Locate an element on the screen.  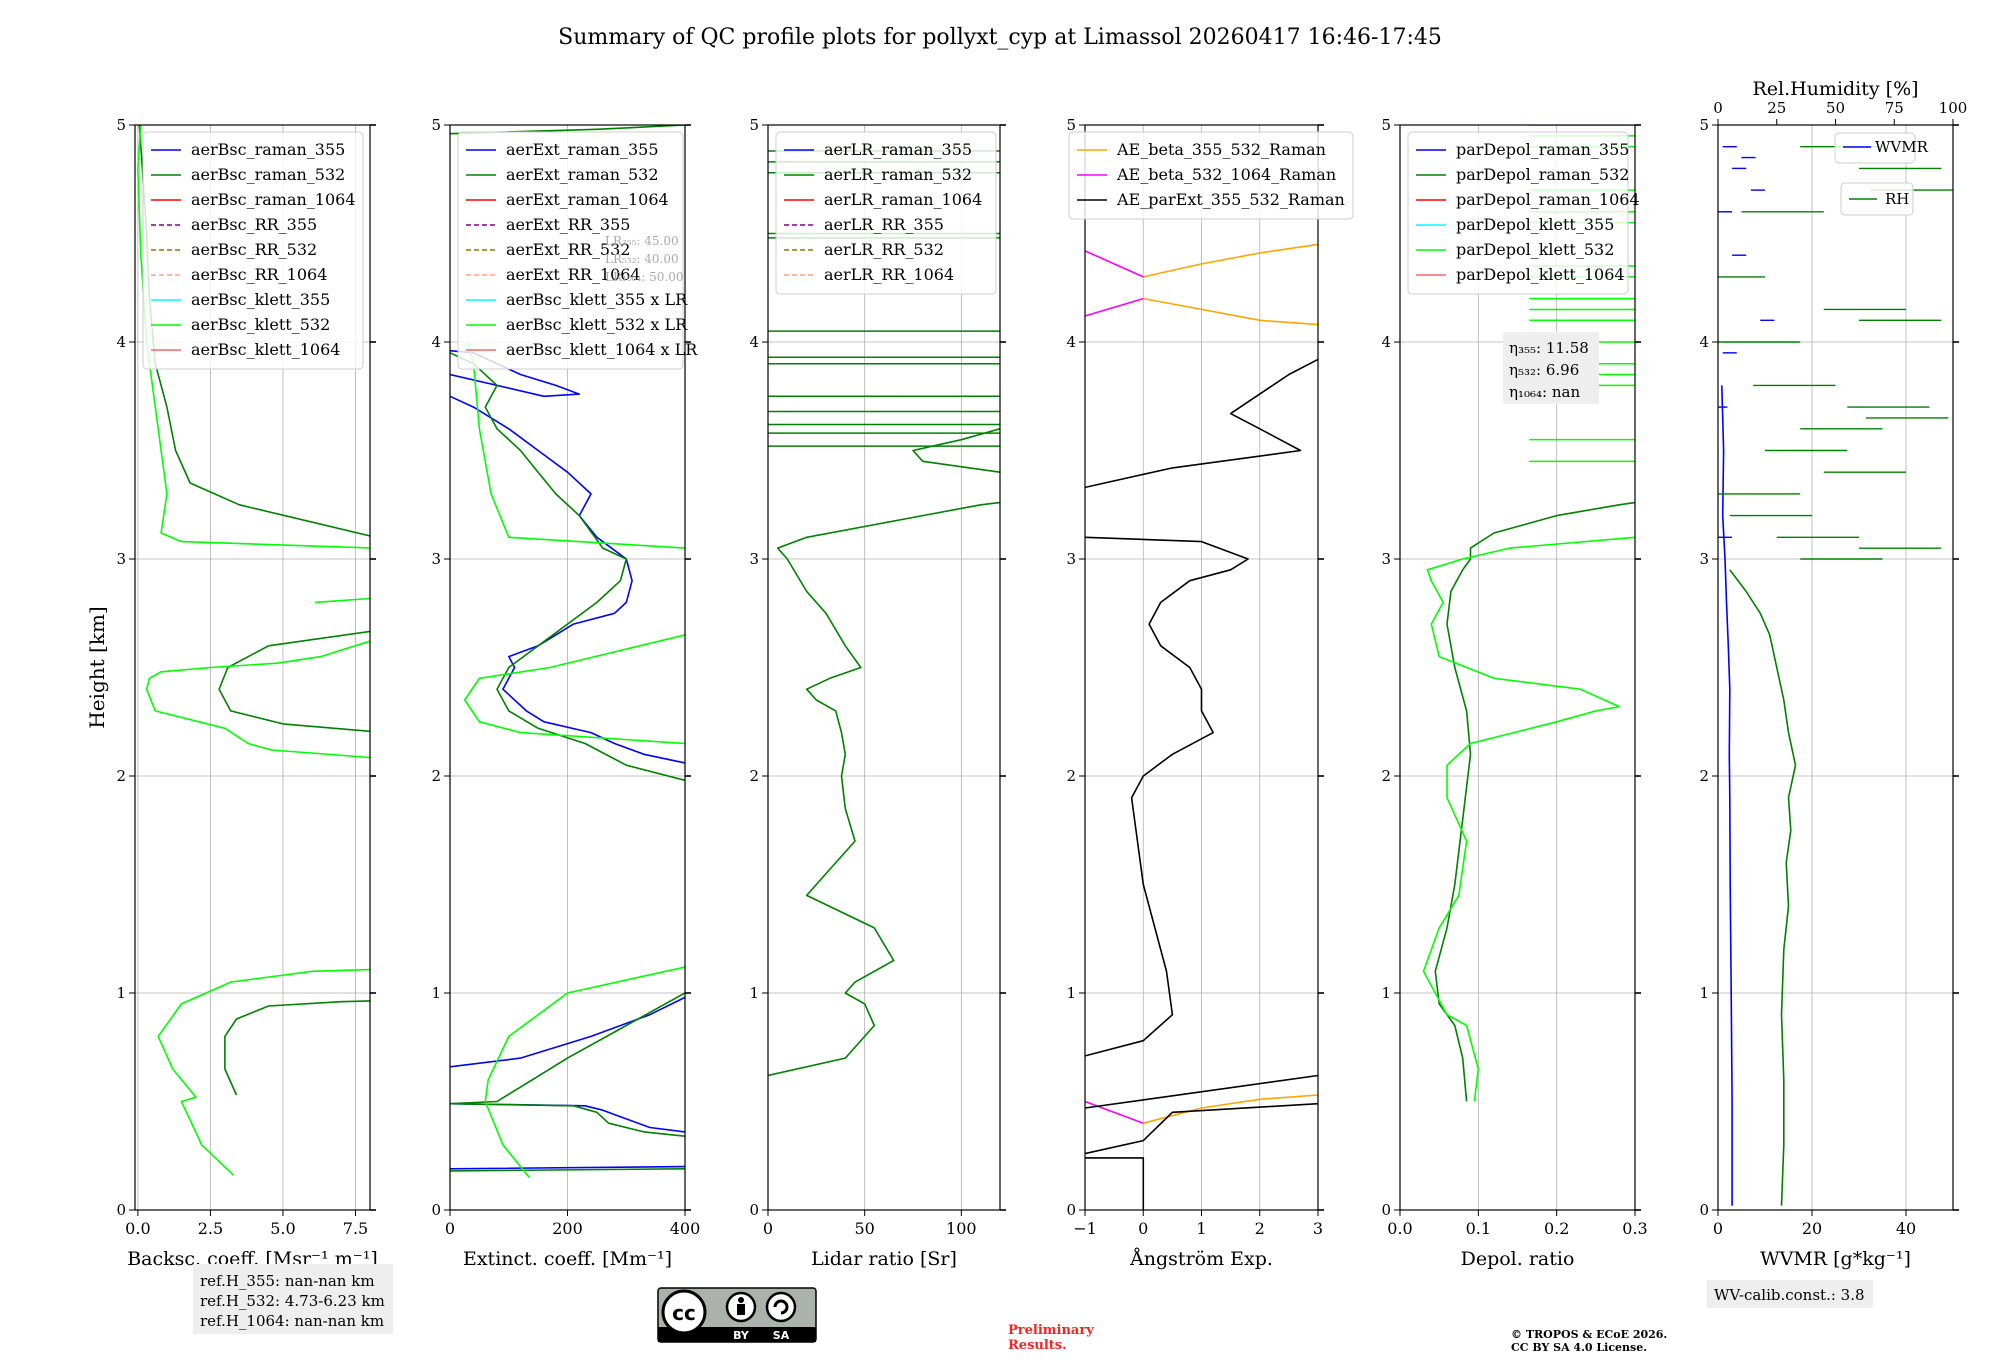
legend-label: aerLR_raman_1064 is located at coordinates (903, 199).